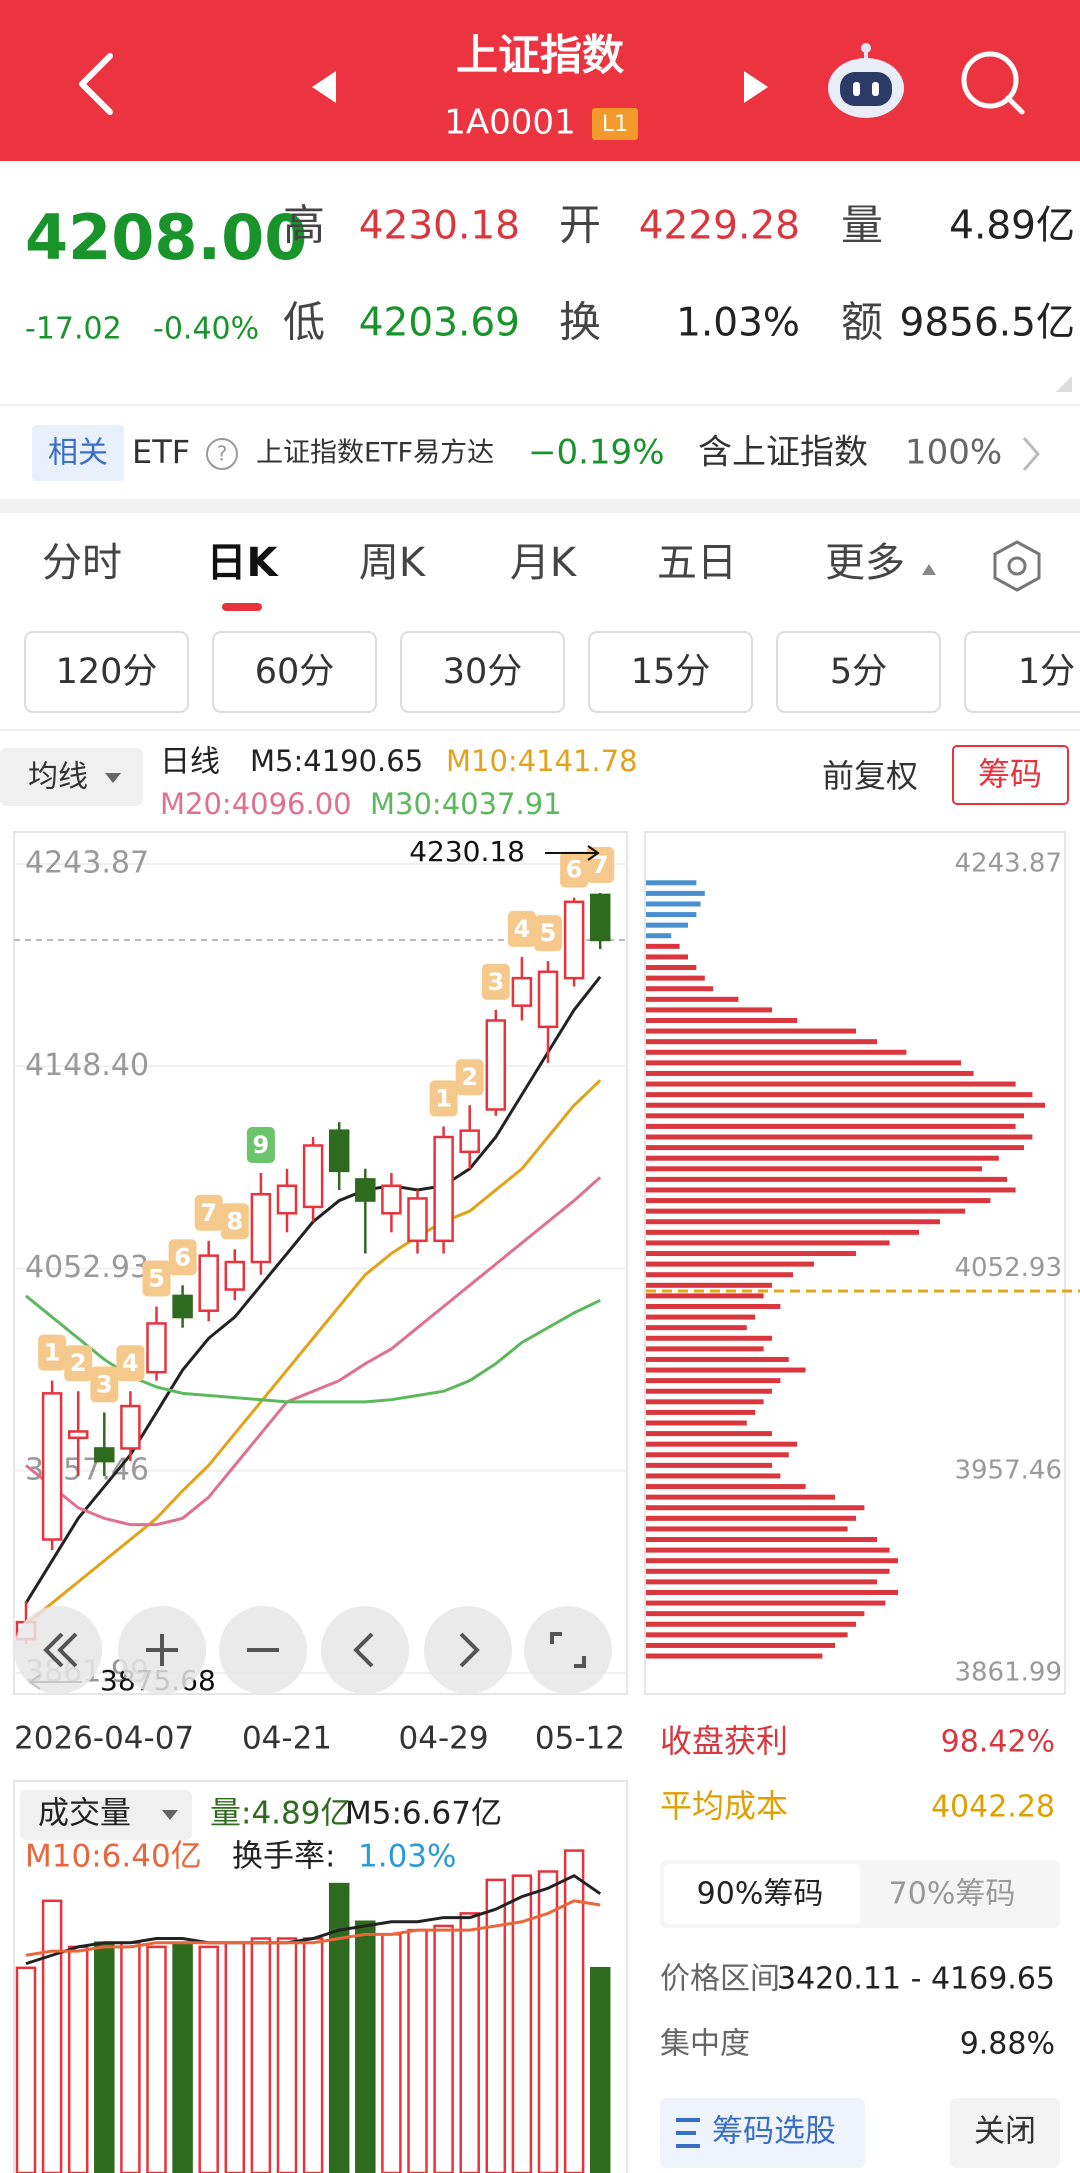  Describe the element at coordinates (1008, 1268) in the screenshot. I see `chip-y-label: 4052.93` at that location.